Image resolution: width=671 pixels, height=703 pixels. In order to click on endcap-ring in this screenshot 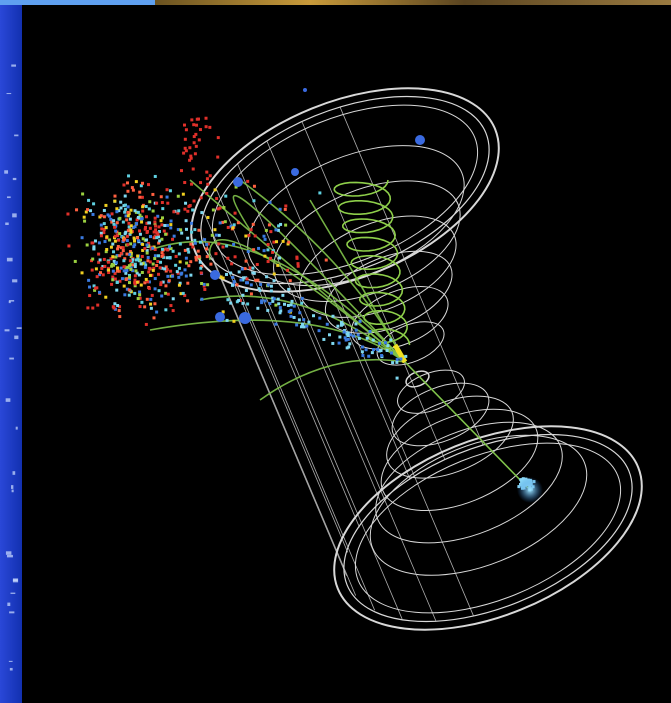, I will do `click(488, 528)`.